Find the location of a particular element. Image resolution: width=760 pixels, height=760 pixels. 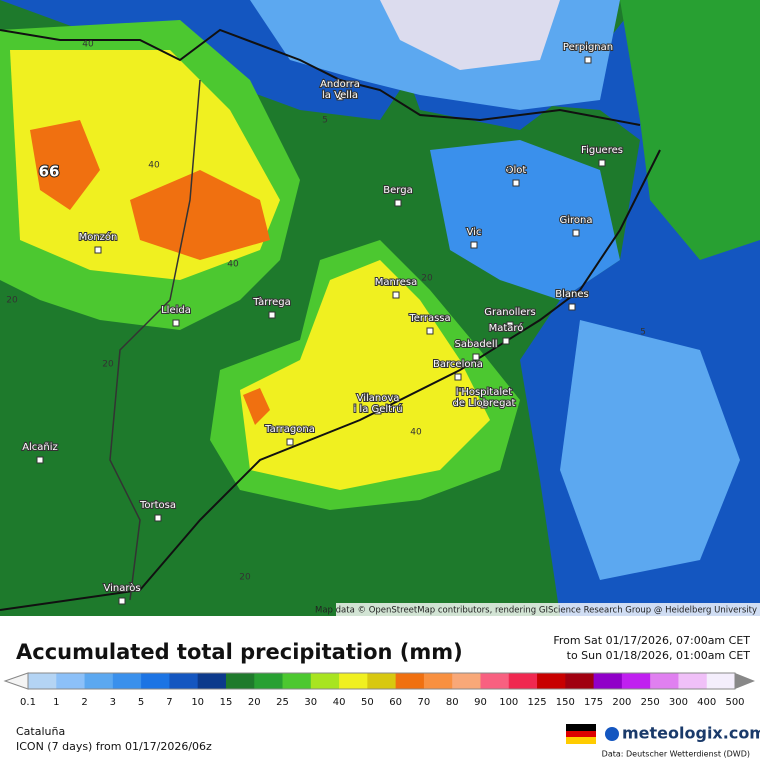

legend-label: 3 is located at coordinates (113, 702).